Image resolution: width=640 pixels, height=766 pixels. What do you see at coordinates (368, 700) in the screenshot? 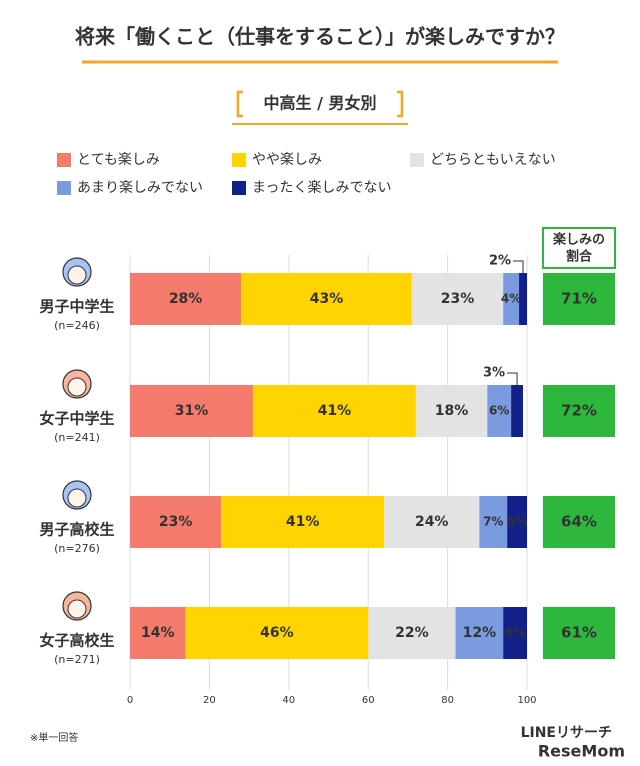
I see `x-tick-label: 60` at bounding box center [368, 700].